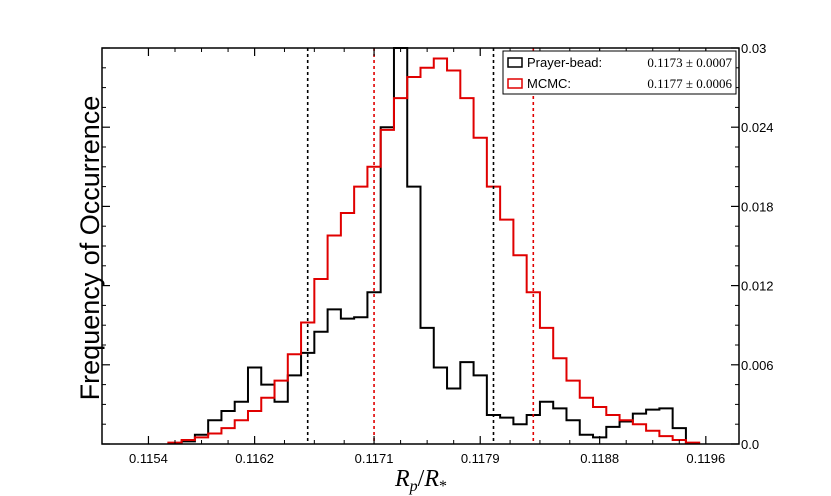 The height and width of the screenshot is (496, 831). Describe the element at coordinates (549, 83) in the screenshot. I see `legend-label-mcmc: MCMC:` at that location.